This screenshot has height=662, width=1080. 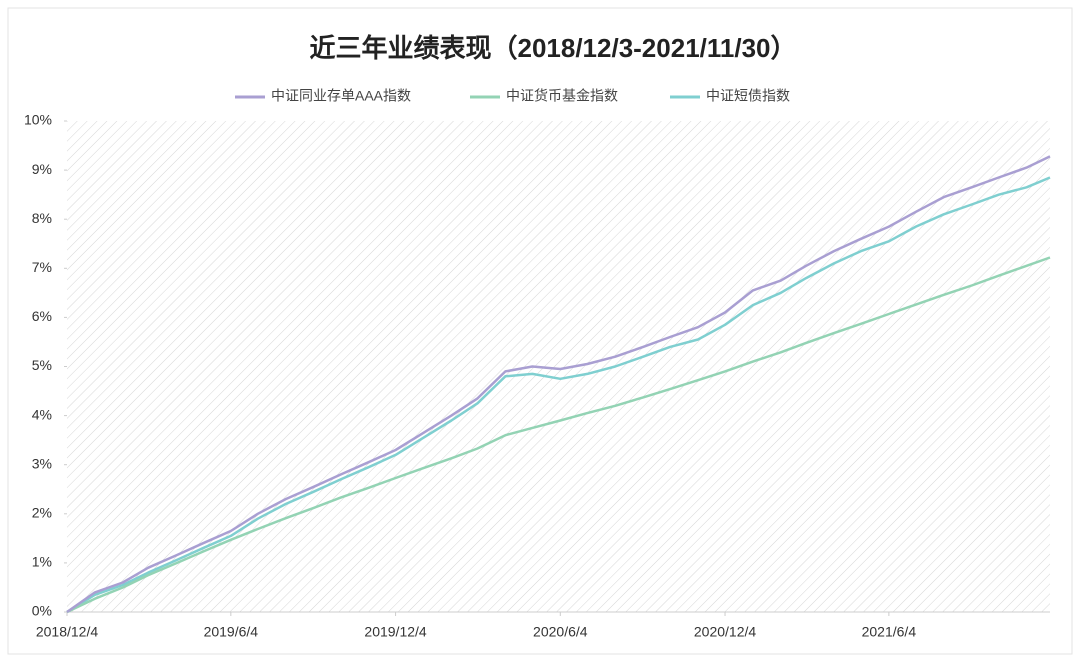 What do you see at coordinates (231, 632) in the screenshot?
I see `x-tick-label: 2019/6/4` at bounding box center [231, 632].